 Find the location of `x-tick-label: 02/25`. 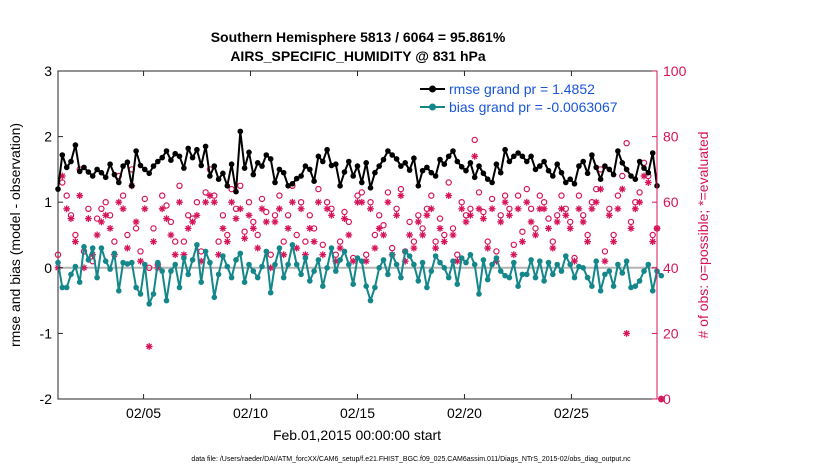

x-tick-label: 02/25 is located at coordinates (571, 413).